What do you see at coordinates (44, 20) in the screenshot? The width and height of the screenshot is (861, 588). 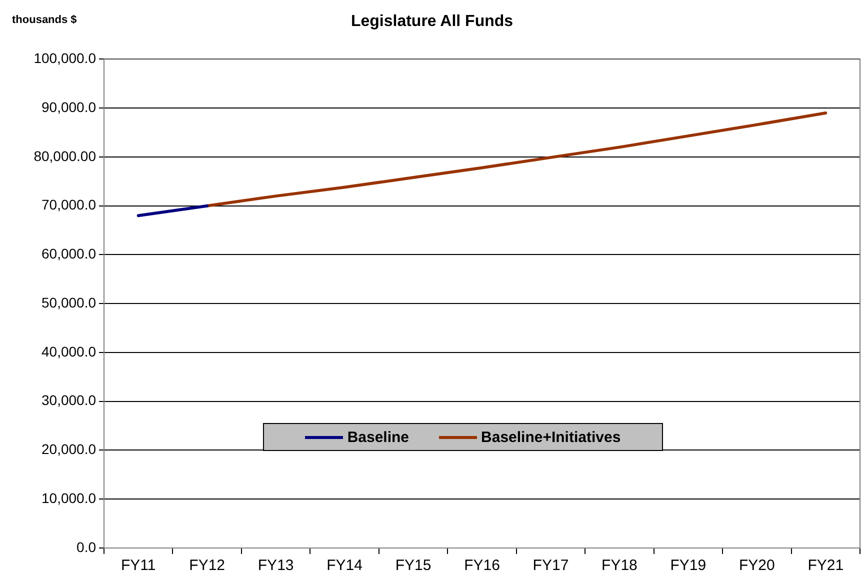 I see `y-axis-title: thousands $` at bounding box center [44, 20].